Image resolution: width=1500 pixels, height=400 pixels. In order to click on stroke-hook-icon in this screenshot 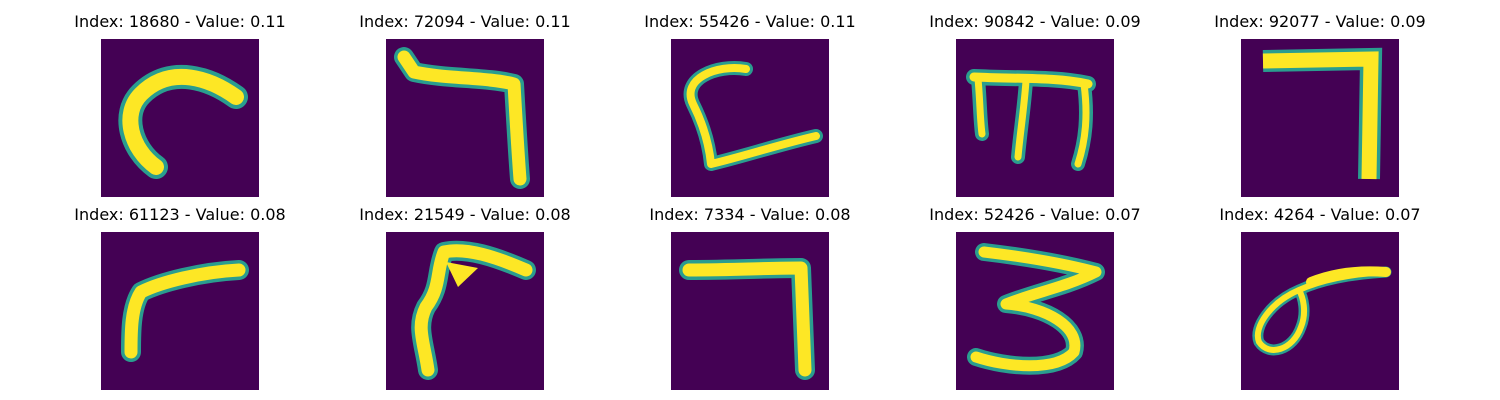, I will do `click(185, 311)`.